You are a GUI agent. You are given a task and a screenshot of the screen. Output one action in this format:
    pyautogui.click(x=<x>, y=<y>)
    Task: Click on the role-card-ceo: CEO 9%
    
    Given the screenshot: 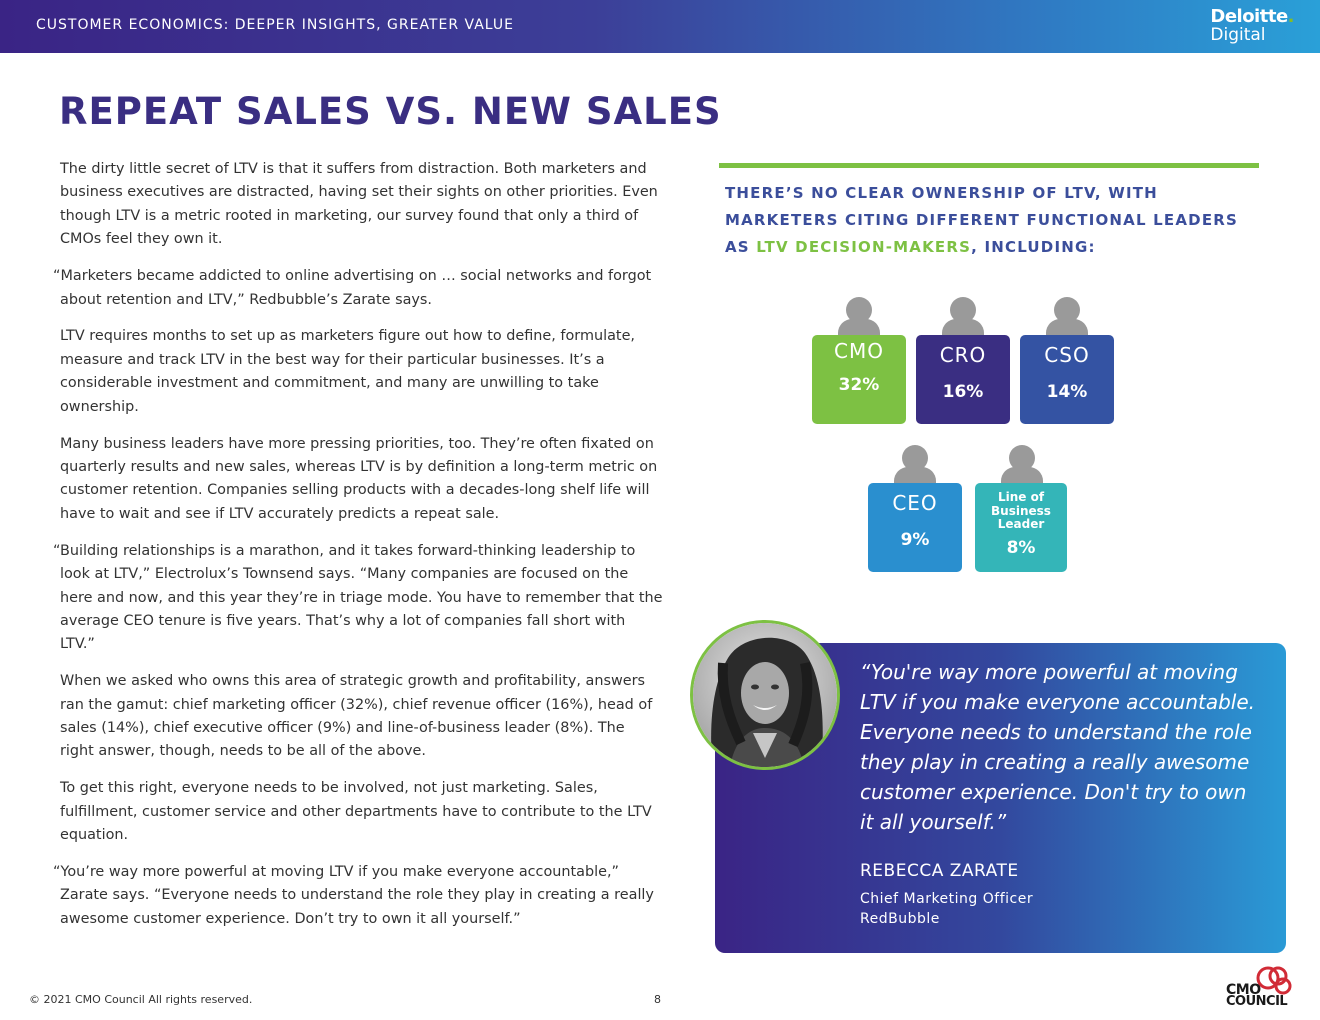 What is the action you would take?
    pyautogui.click(x=915, y=508)
    